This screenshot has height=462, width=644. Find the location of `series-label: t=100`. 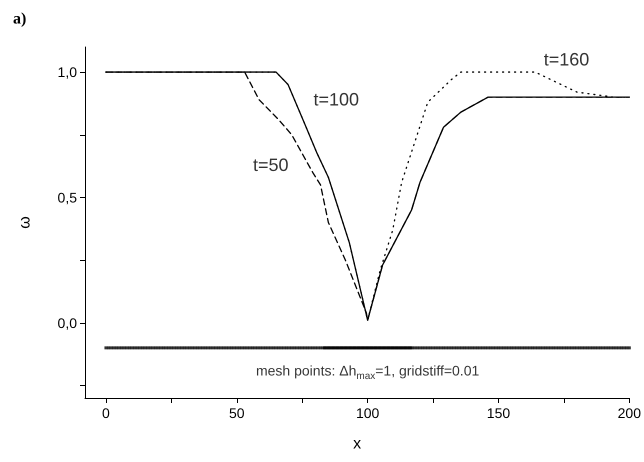

series-label: t=100 is located at coordinates (336, 100).